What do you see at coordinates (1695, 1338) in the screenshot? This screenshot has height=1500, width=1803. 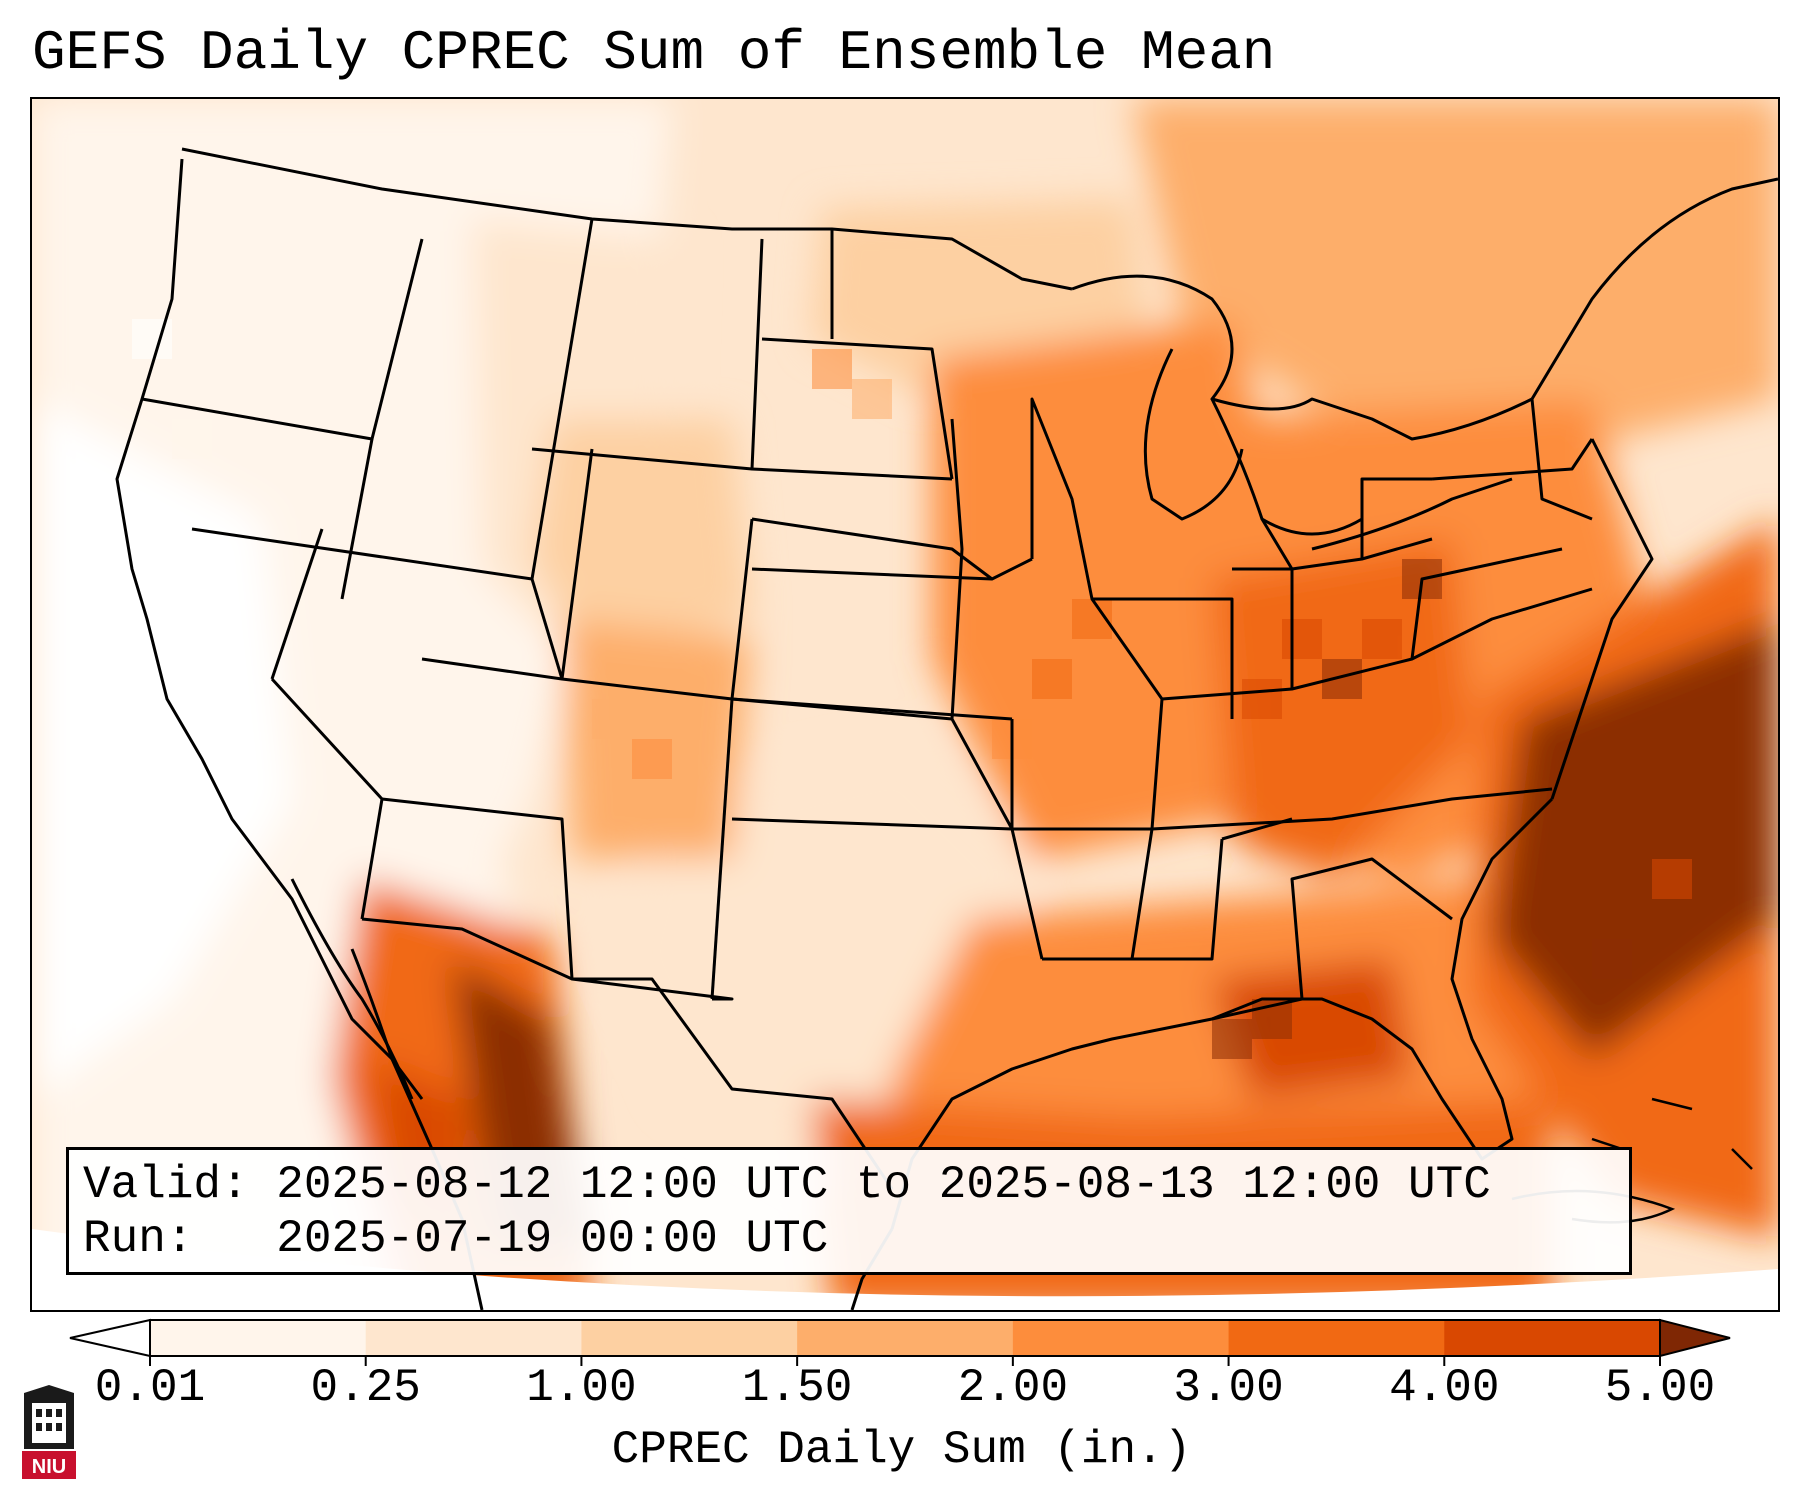 I see `colorbar-over-triangle` at bounding box center [1695, 1338].